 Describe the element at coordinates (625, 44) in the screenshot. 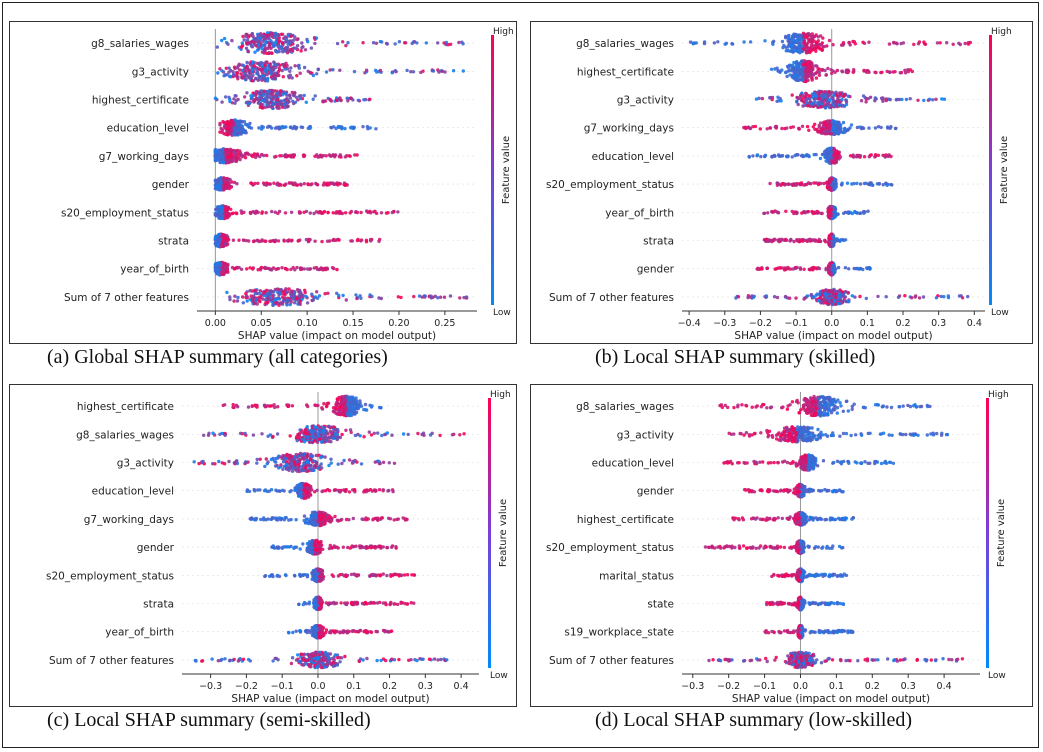

I see `feature-label: g8_salaries_wages` at that location.